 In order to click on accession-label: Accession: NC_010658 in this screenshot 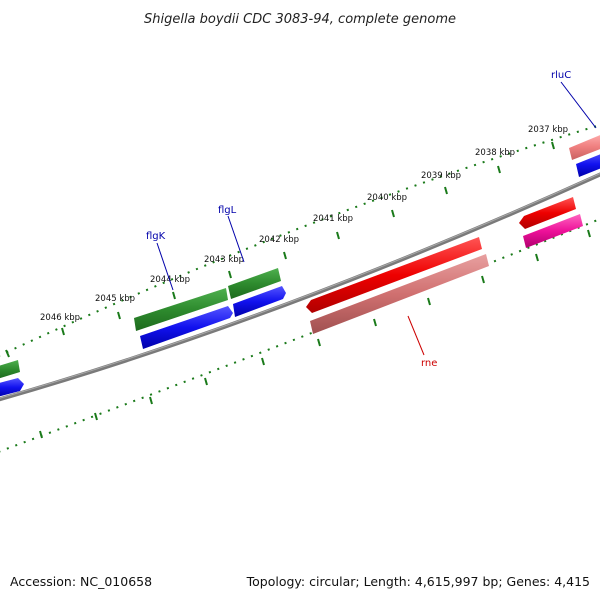, I will do `click(81, 581)`.